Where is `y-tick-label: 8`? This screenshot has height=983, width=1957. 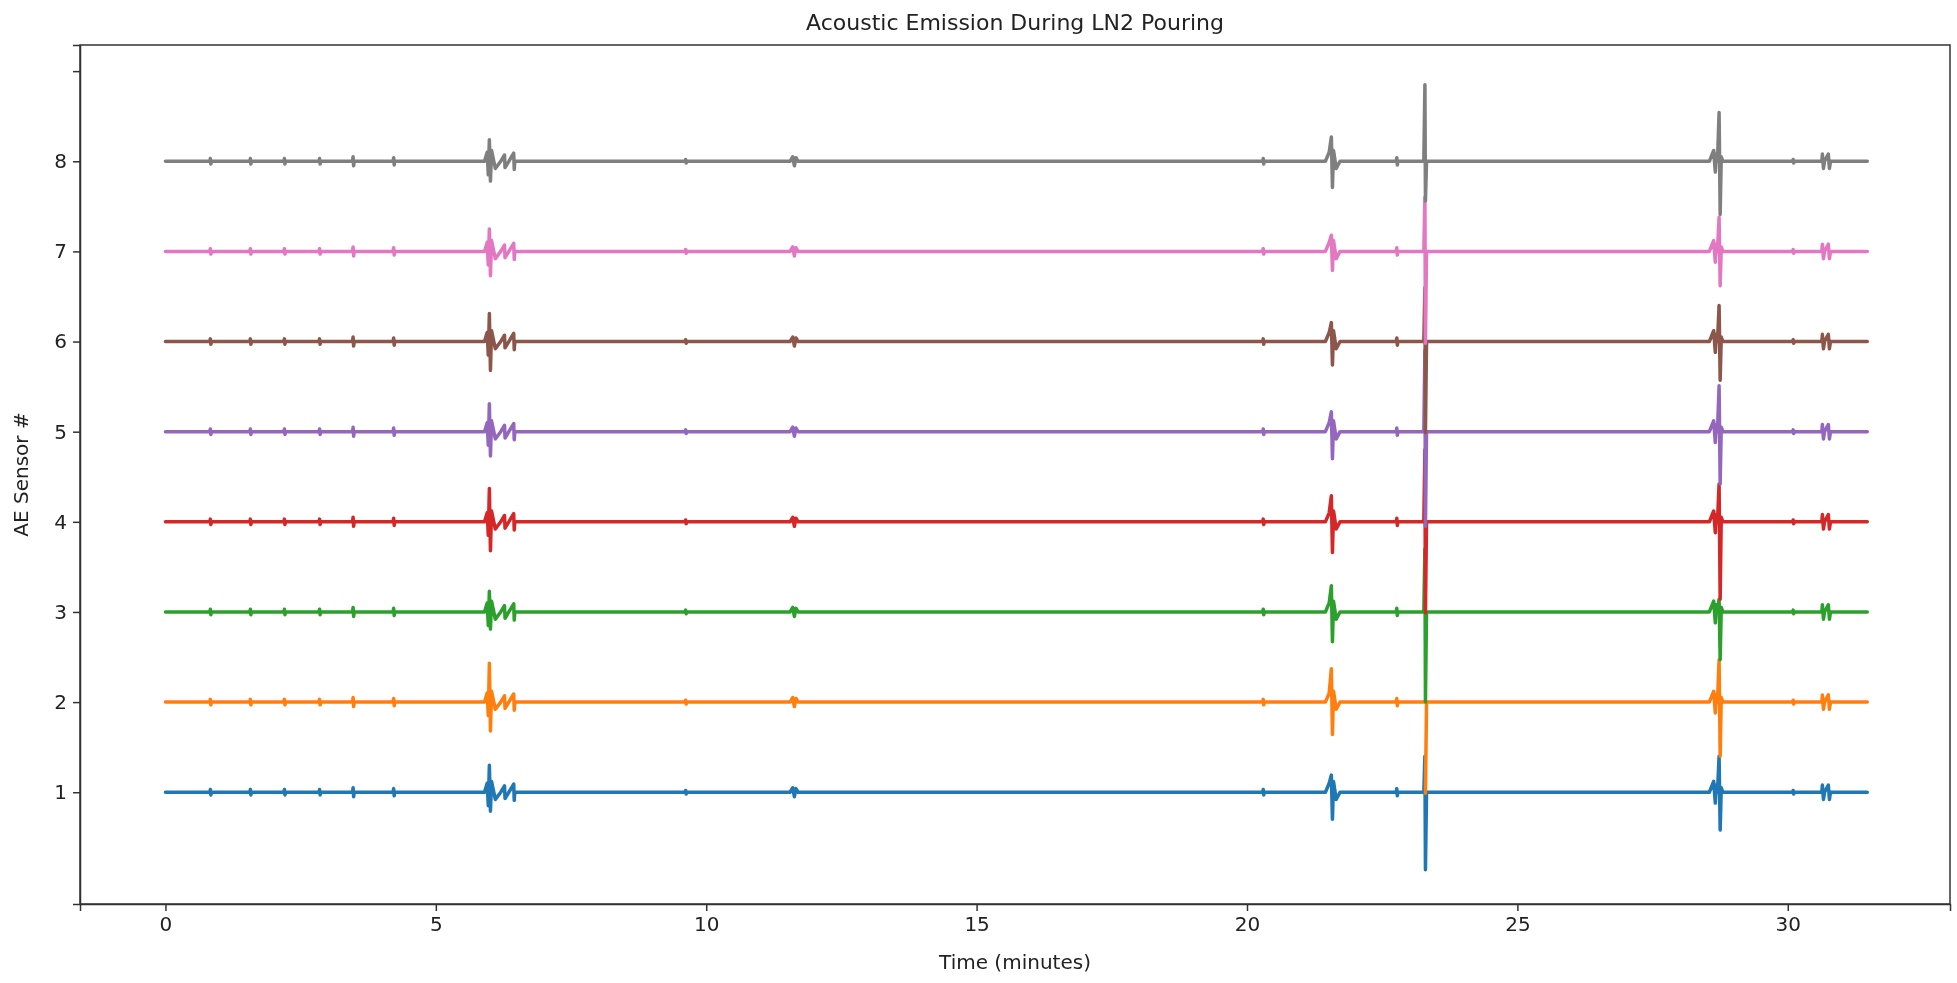 y-tick-label: 8 is located at coordinates (60, 161).